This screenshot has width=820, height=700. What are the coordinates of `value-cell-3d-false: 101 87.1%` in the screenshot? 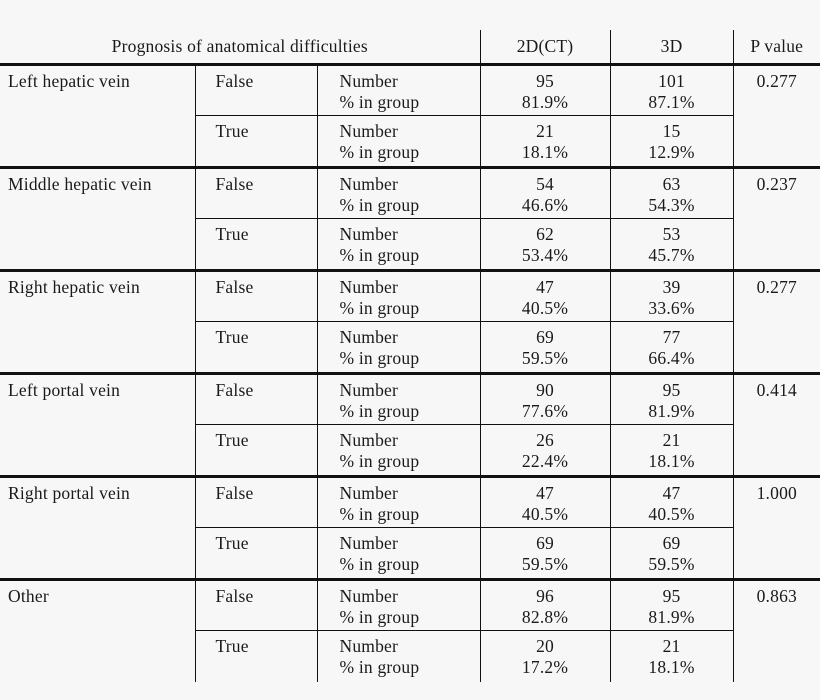 It's located at (671, 89).